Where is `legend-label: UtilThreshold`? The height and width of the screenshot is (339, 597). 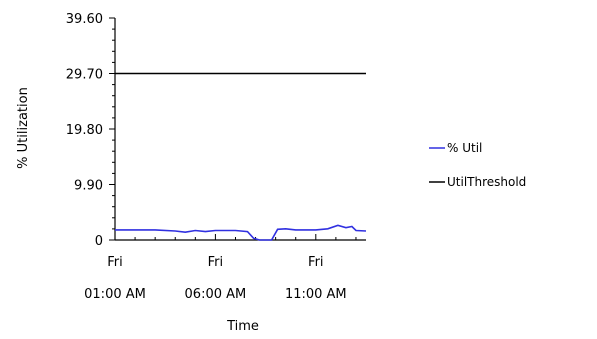
legend-label: UtilThreshold is located at coordinates (486, 182).